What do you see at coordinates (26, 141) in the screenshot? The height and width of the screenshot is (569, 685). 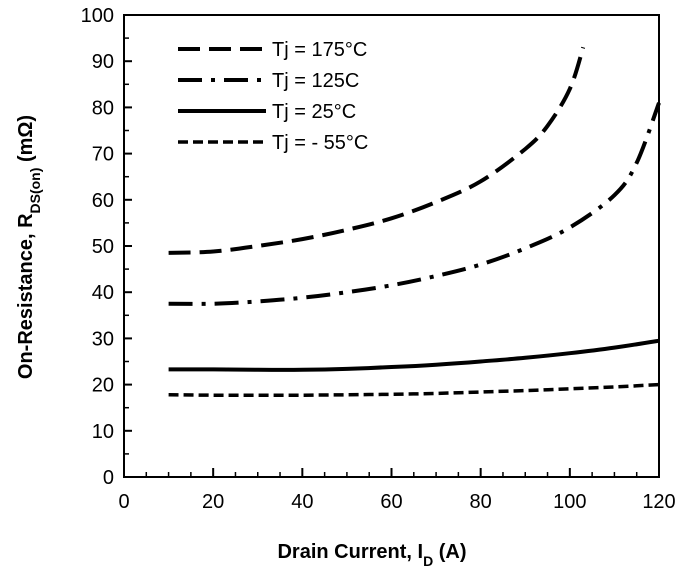 I see `y-axis-title-unit: (mΩ)` at bounding box center [26, 141].